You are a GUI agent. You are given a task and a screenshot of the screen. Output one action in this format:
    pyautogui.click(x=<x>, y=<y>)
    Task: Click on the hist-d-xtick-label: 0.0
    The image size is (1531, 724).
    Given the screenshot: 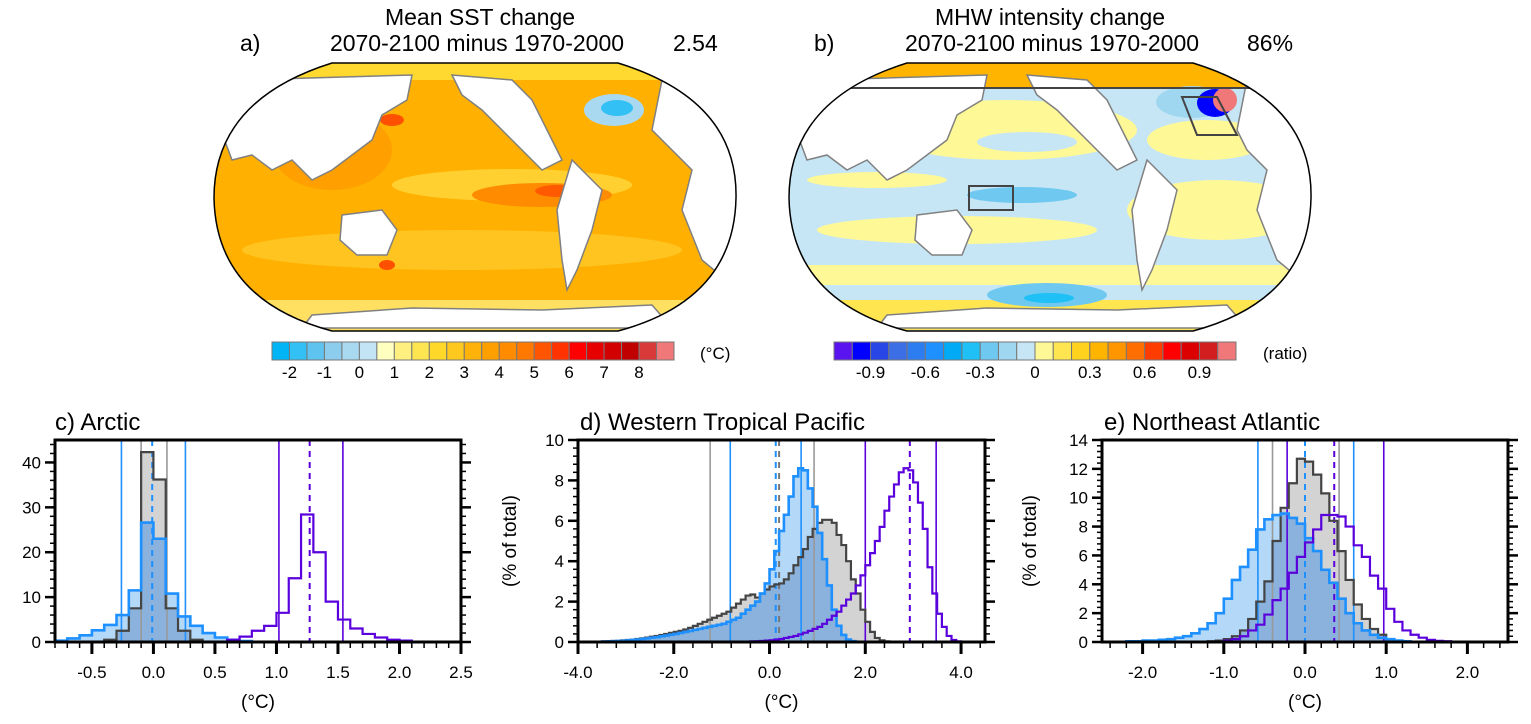 What is the action you would take?
    pyautogui.click(x=770, y=672)
    